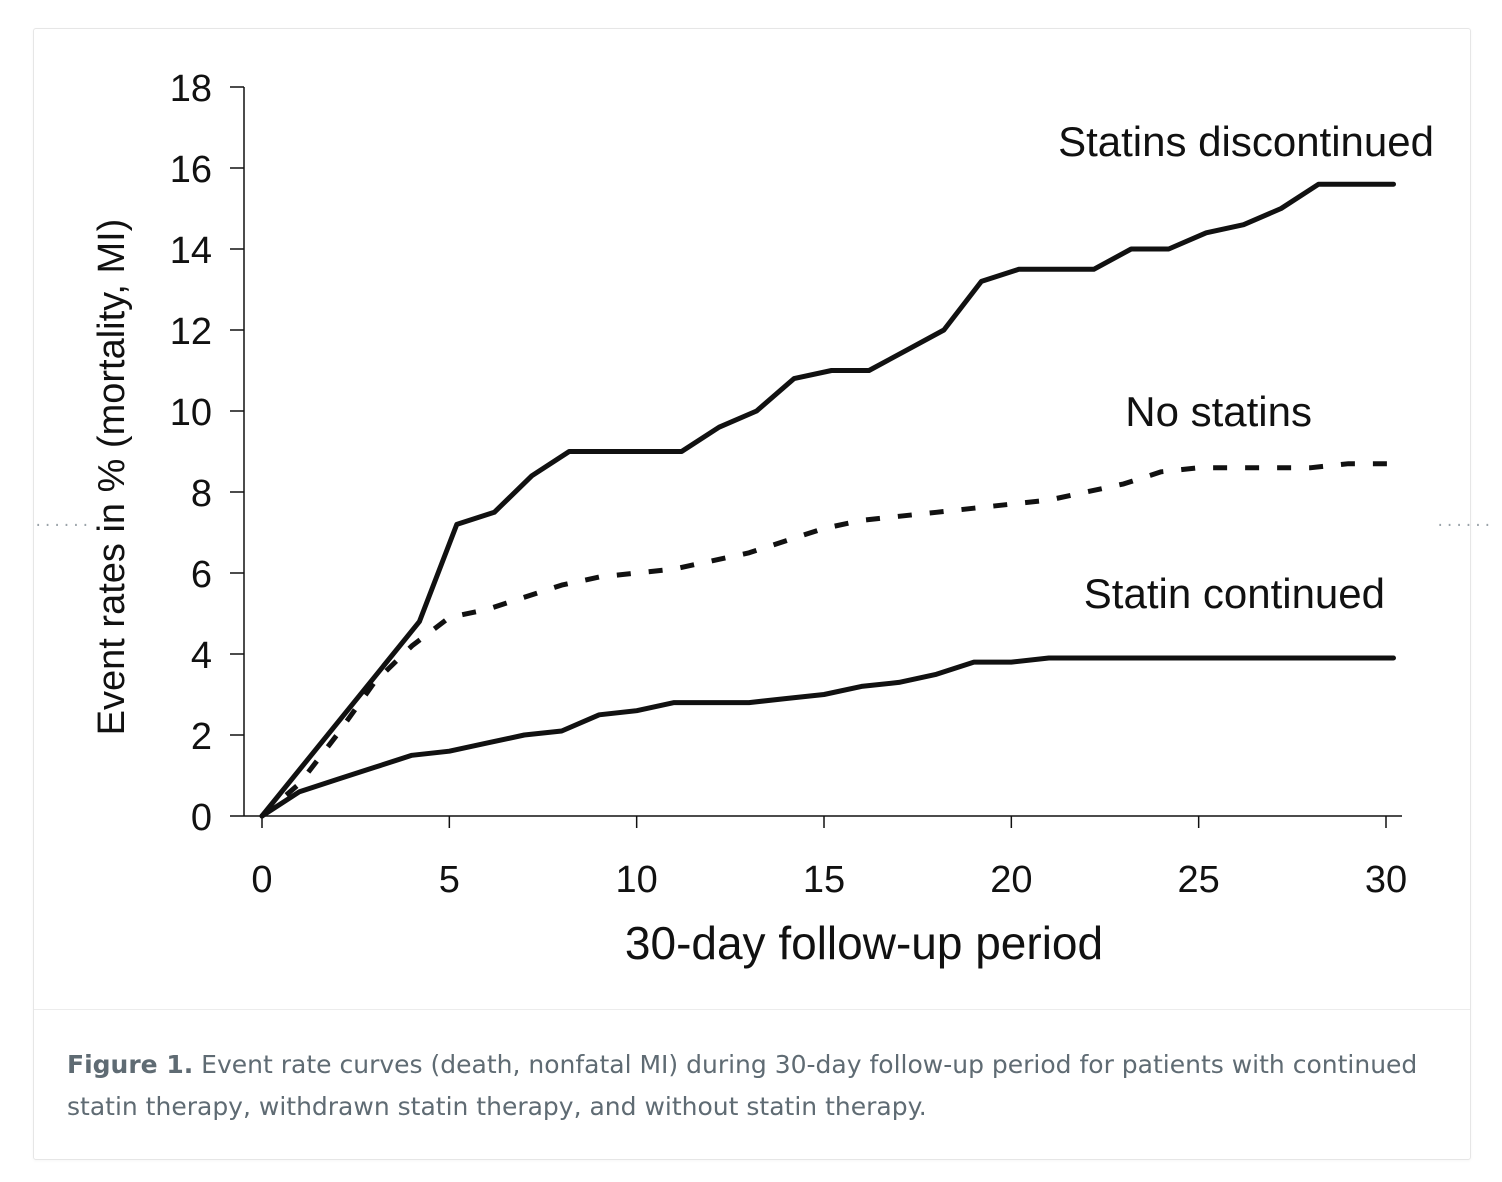  What do you see at coordinates (191, 89) in the screenshot?
I see `y-tick-label: 18` at bounding box center [191, 89].